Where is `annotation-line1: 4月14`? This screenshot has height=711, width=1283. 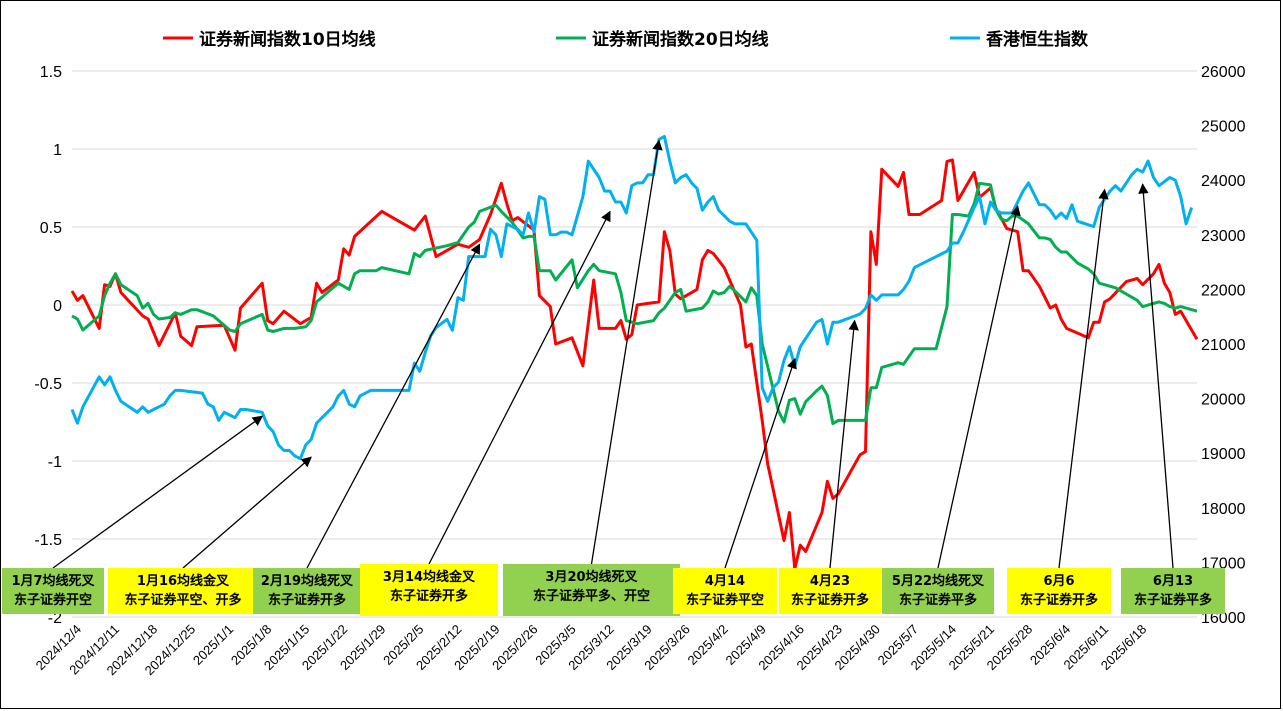 annotation-line1: 4月14 is located at coordinates (725, 581).